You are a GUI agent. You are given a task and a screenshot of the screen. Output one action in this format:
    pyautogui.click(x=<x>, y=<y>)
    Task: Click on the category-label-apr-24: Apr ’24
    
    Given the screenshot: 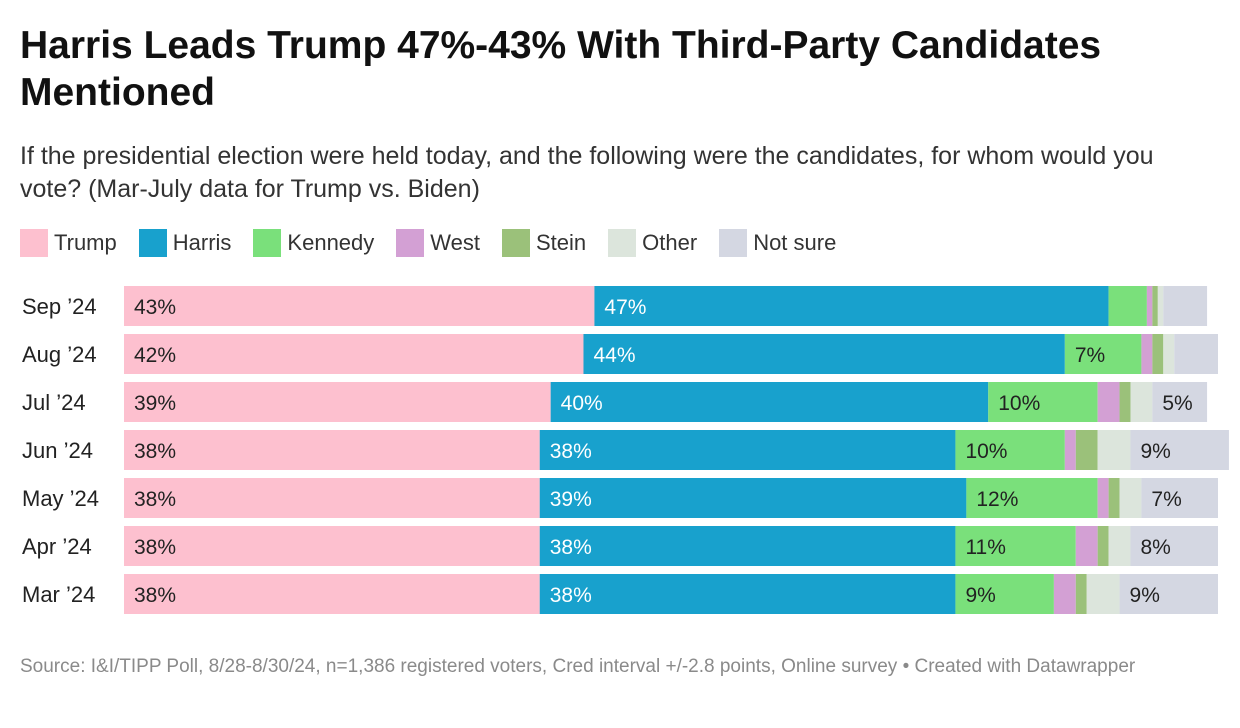 What is the action you would take?
    pyautogui.click(x=57, y=546)
    